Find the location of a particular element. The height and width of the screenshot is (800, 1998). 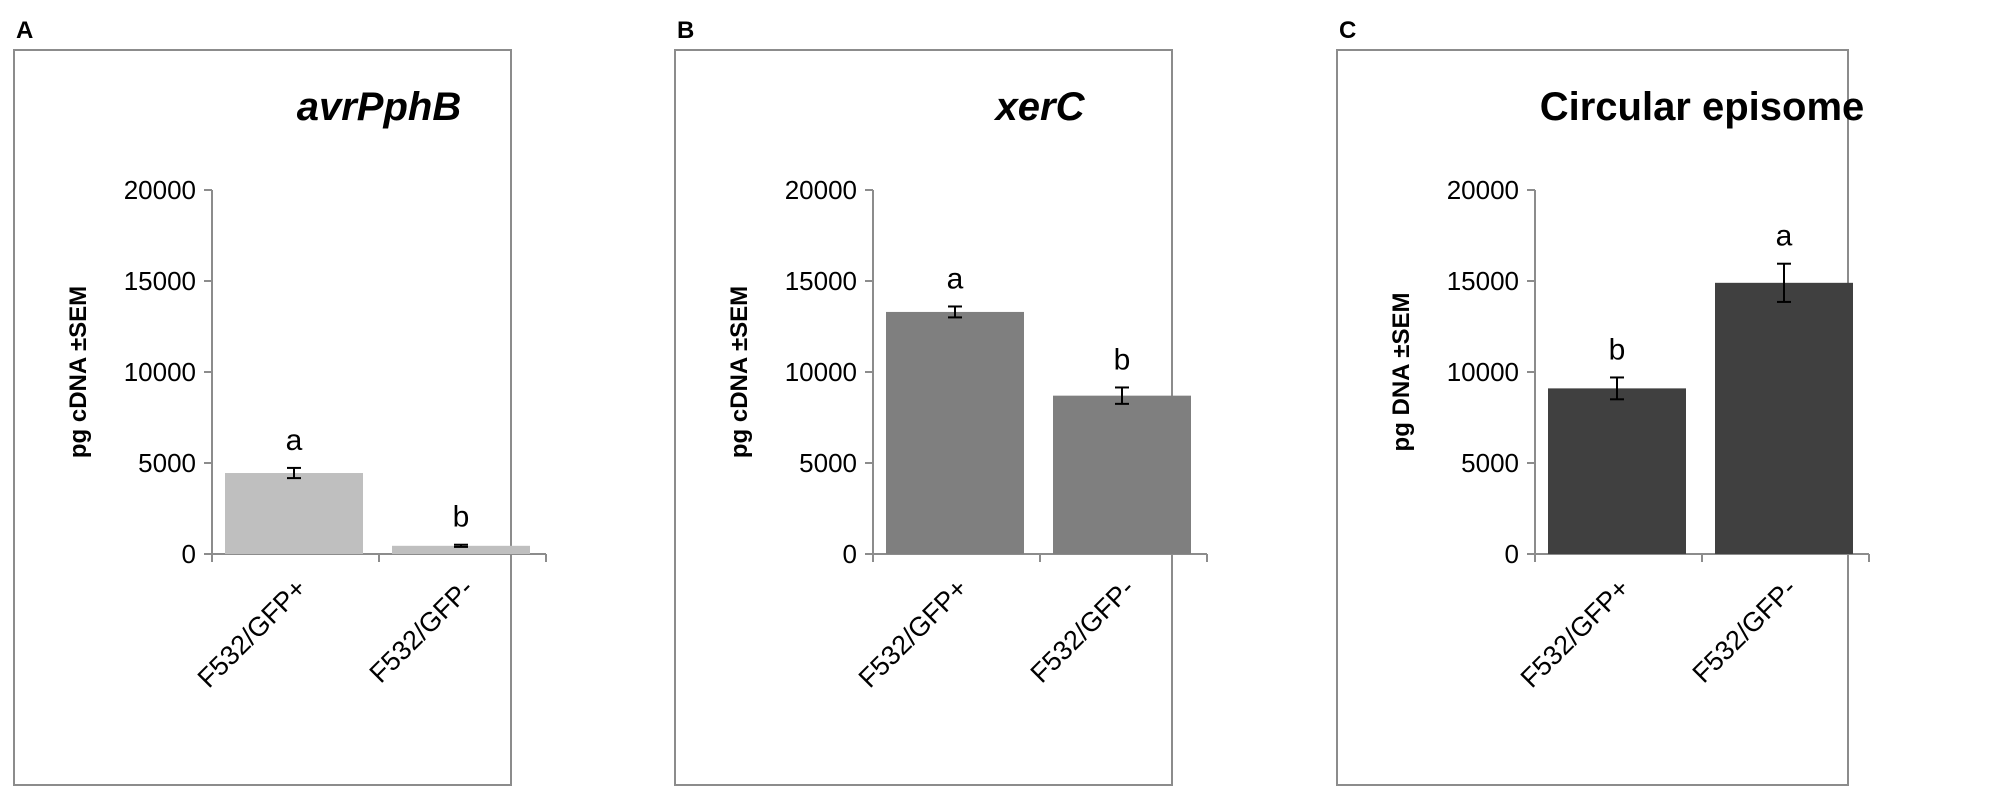

panel-letter: A is located at coordinates (24, 30).